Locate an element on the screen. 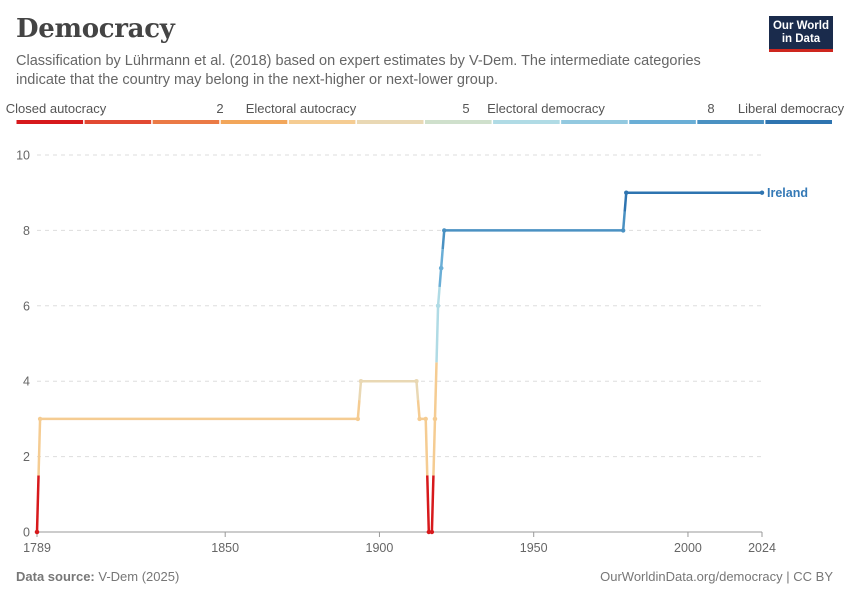  logo-line-2: in Data is located at coordinates (801, 39).